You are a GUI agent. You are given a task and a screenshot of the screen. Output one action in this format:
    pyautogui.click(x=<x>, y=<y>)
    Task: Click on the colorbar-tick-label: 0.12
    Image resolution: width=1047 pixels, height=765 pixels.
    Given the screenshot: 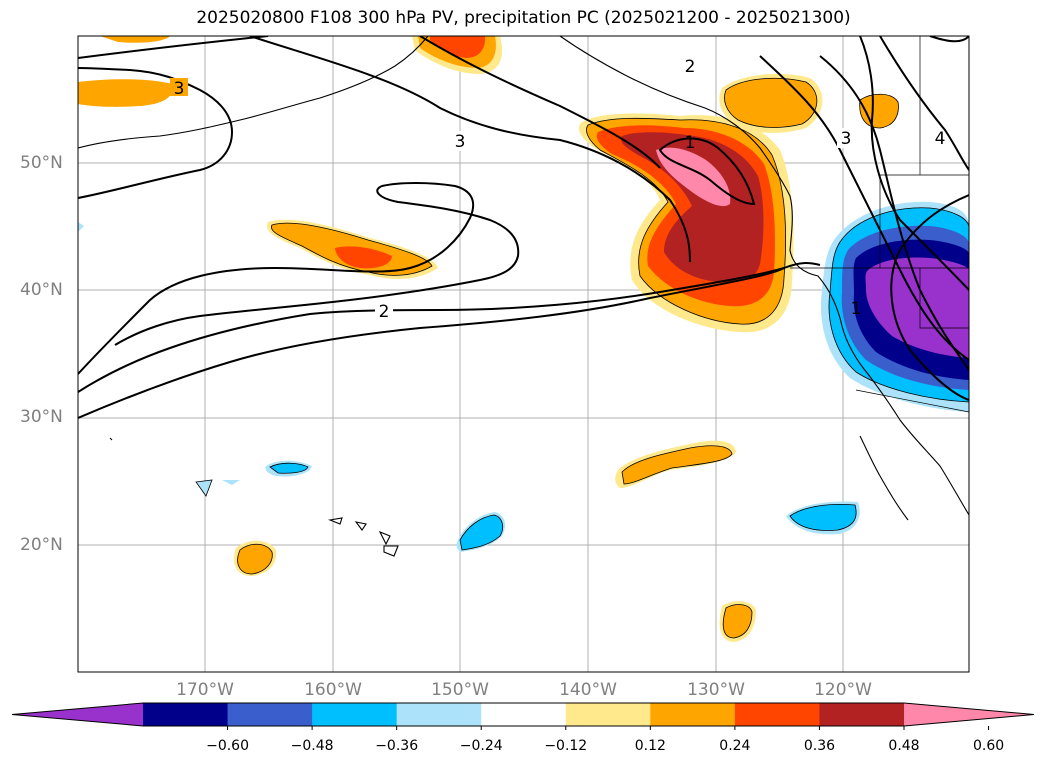 What is the action you would take?
    pyautogui.click(x=650, y=746)
    